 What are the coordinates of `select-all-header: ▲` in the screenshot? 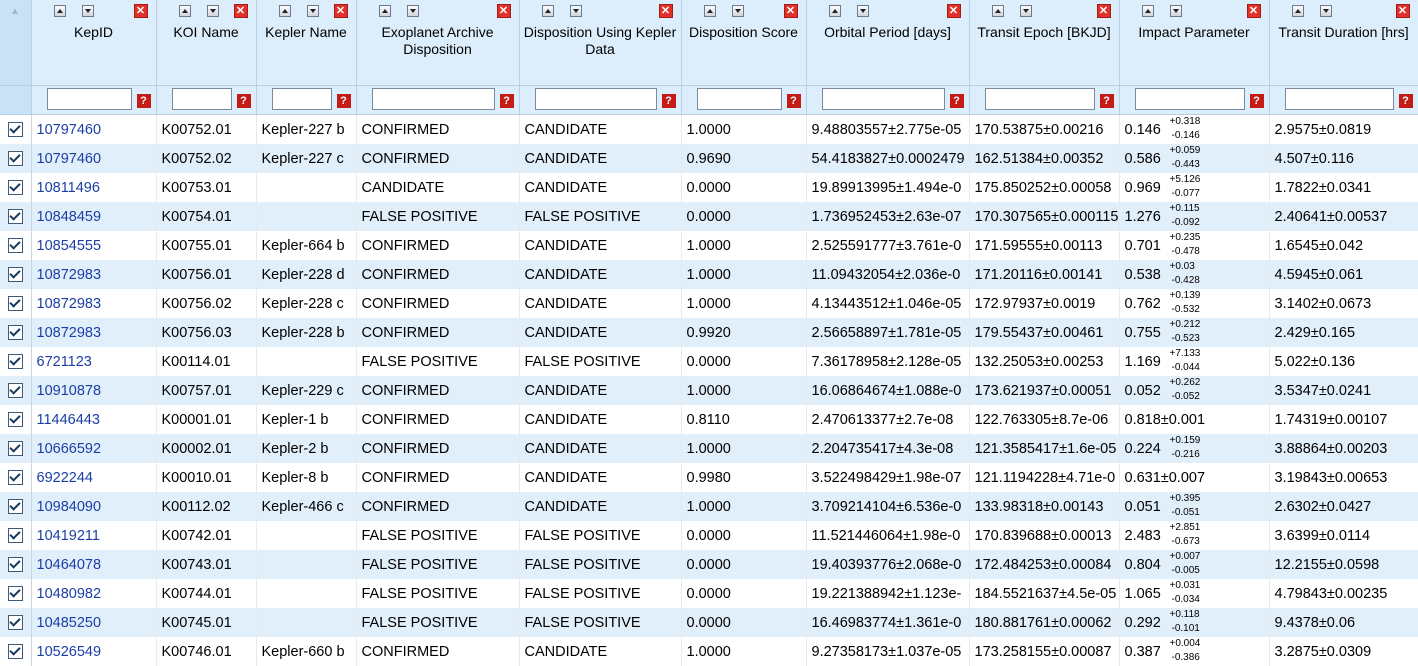 It's located at (15, 43).